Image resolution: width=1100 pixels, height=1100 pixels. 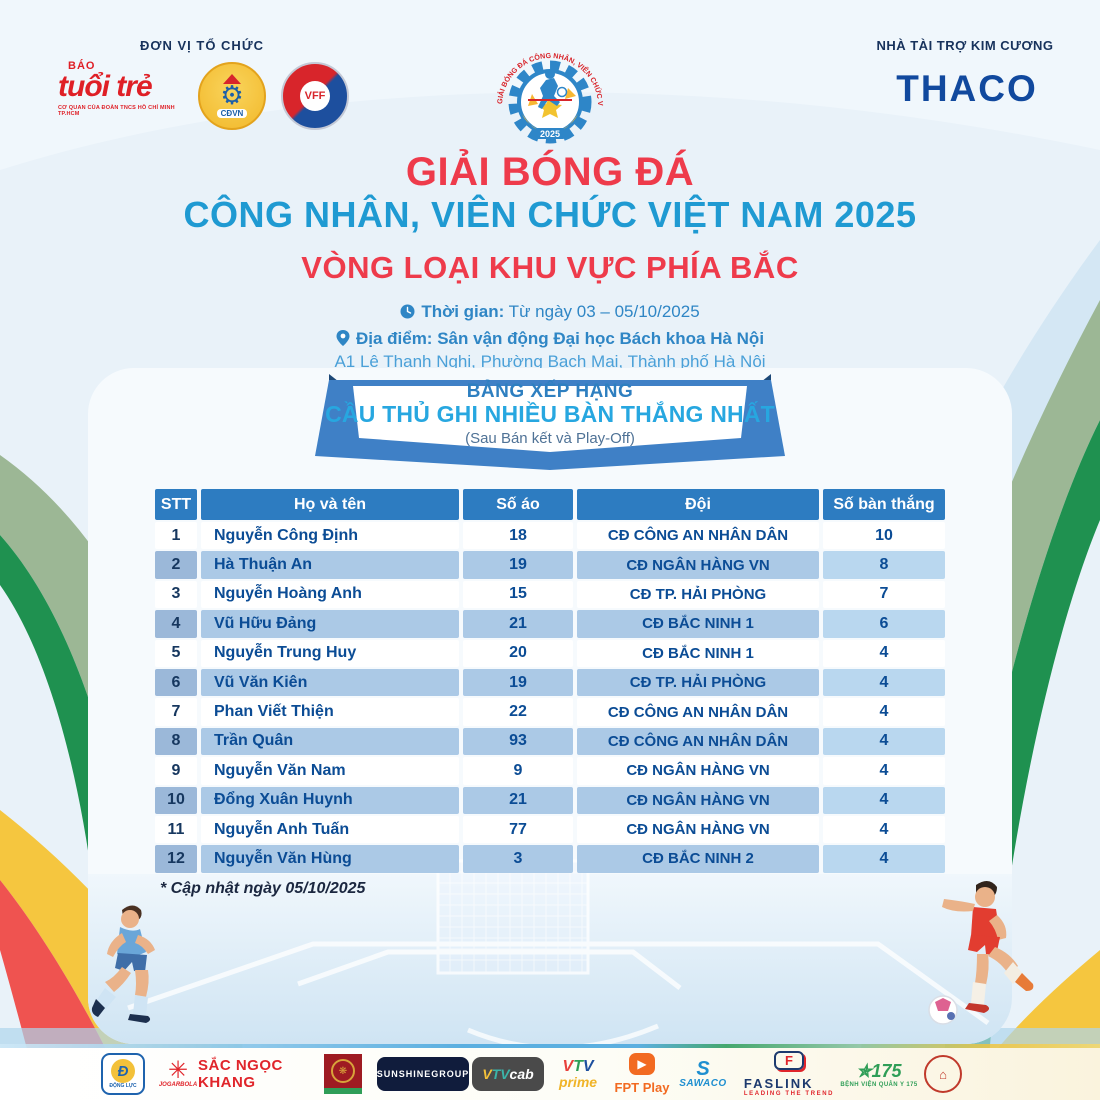 What do you see at coordinates (330, 829) in the screenshot?
I see `cell-name: Nguyễn Anh Tuấn` at bounding box center [330, 829].